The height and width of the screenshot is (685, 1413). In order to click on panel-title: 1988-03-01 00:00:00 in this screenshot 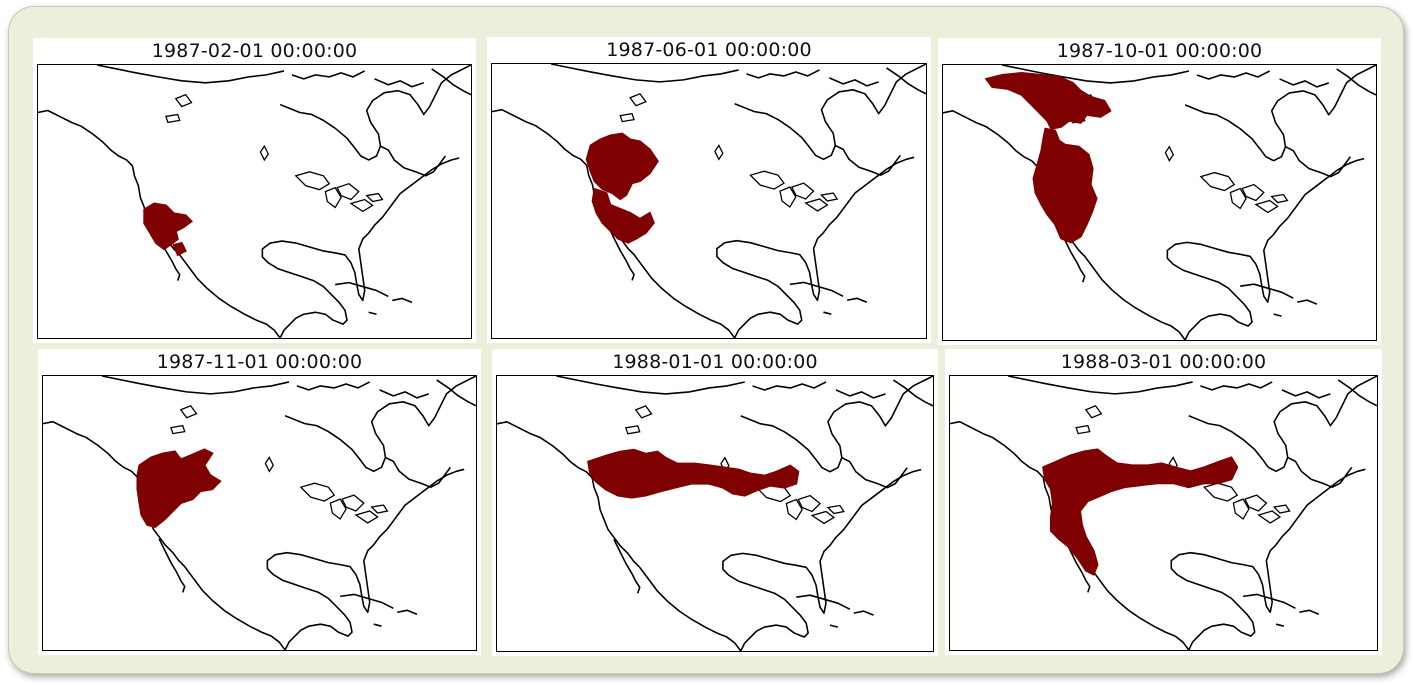, I will do `click(1163, 362)`.